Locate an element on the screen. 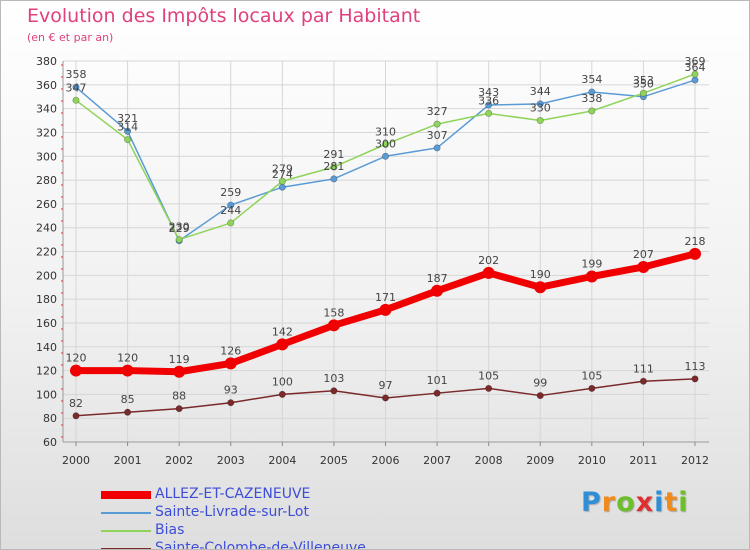 The image size is (750, 550). data-label: 259 is located at coordinates (230, 192).